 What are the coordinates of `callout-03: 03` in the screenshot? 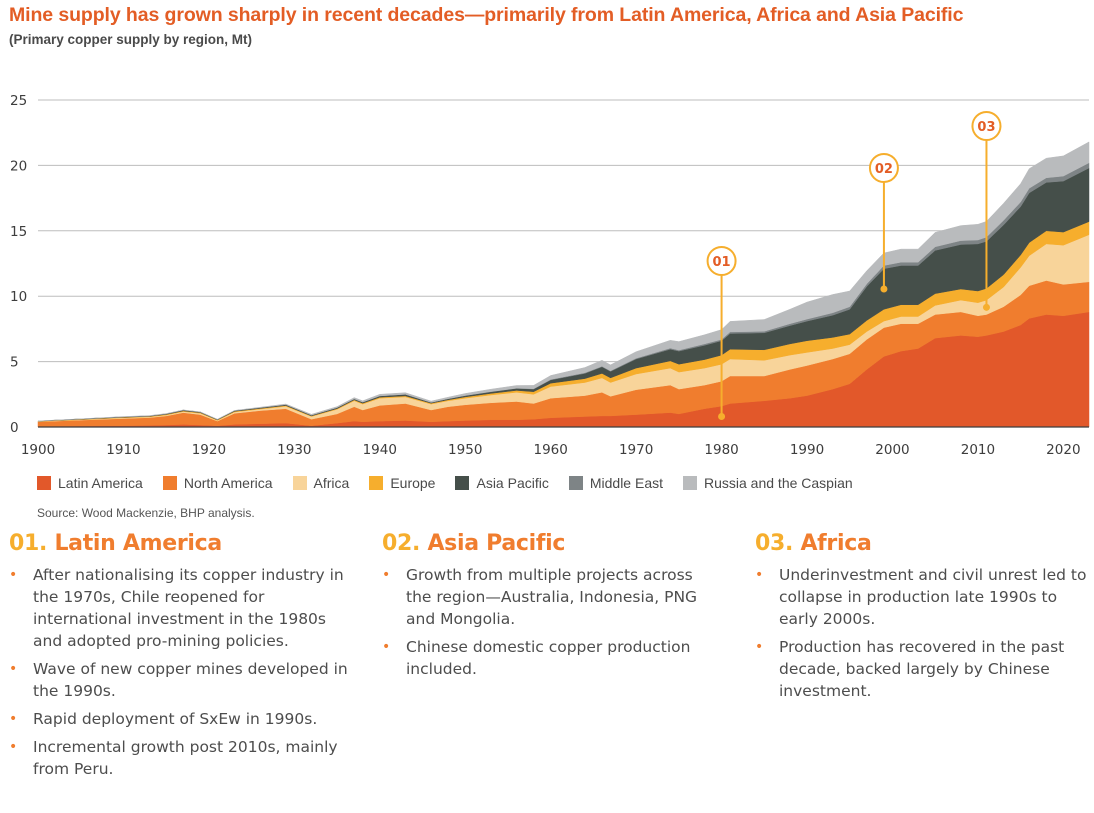 It's located at (986, 211).